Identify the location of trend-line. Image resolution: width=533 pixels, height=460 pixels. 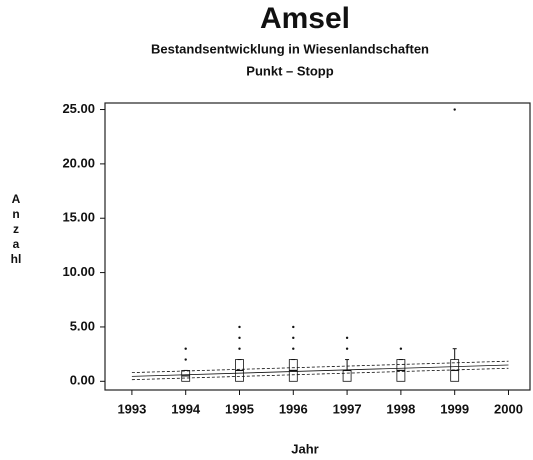
(320, 370).